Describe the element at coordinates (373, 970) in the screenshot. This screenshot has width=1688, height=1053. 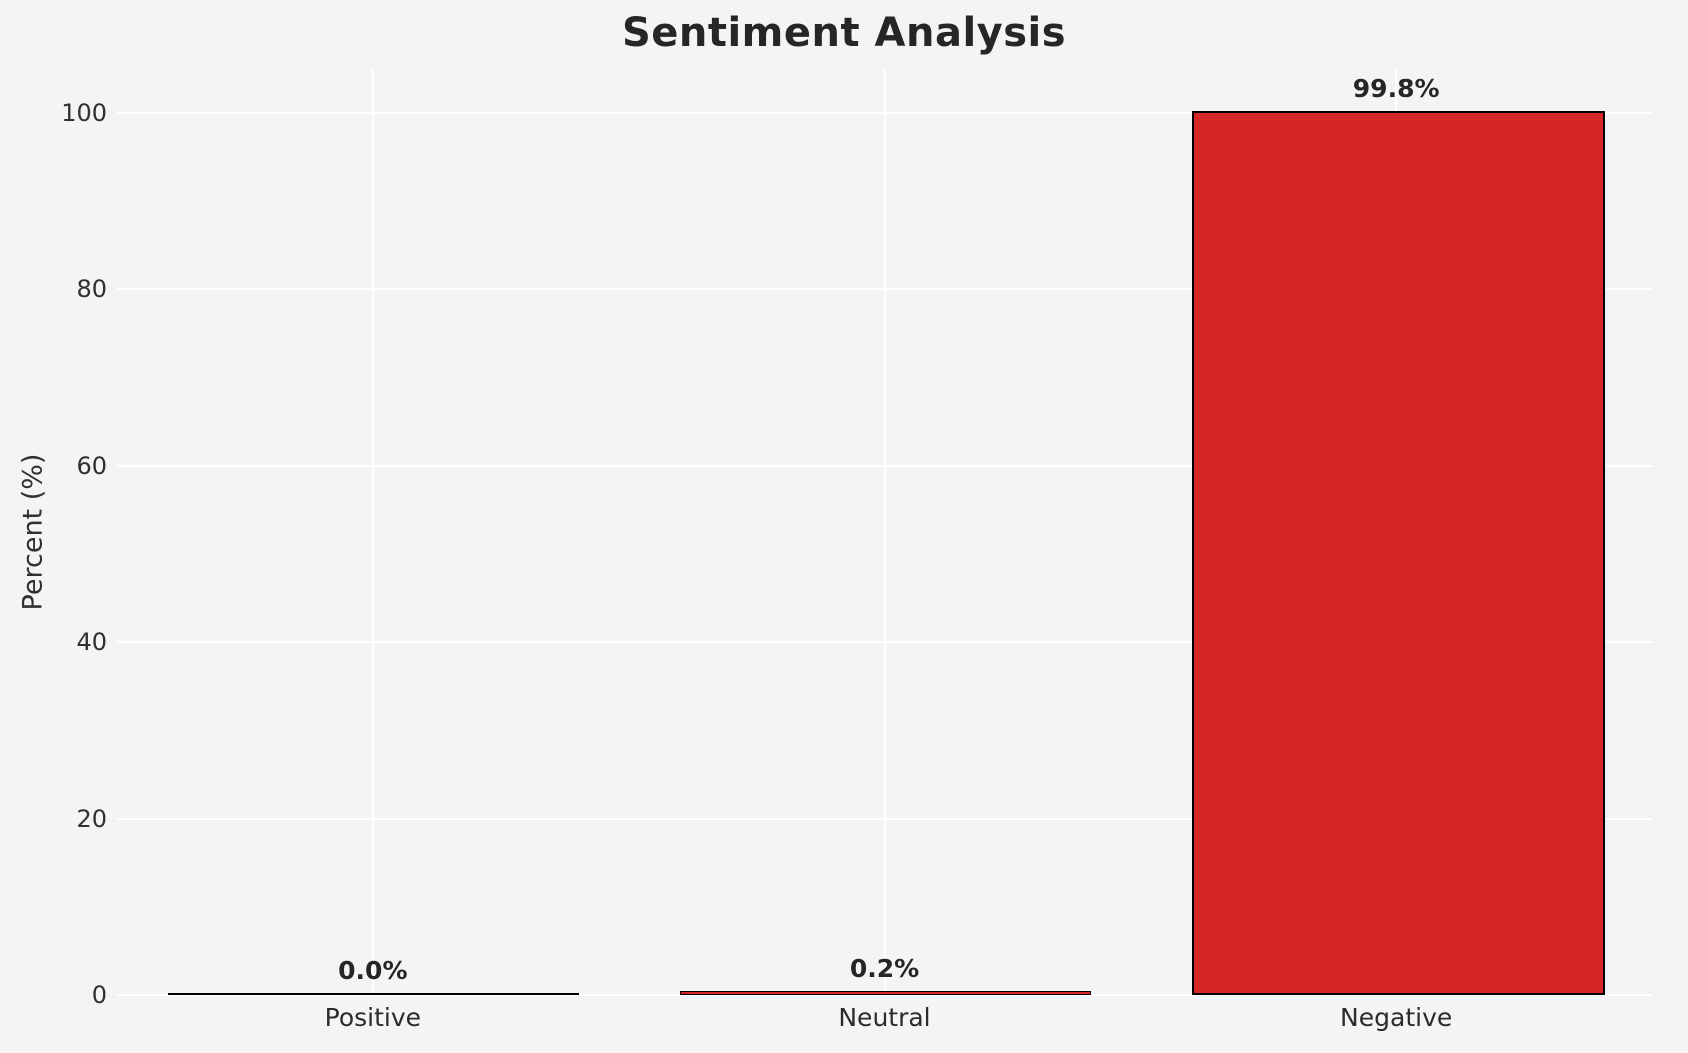
I see `value-label-positive: 0.0%` at that location.